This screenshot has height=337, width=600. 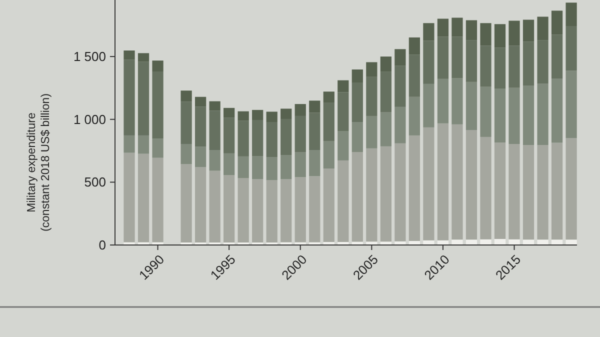 What do you see at coordinates (39, 162) in the screenshot?
I see `y-axis-title: Military expenditure (constant 2018 US$ billion)` at bounding box center [39, 162].